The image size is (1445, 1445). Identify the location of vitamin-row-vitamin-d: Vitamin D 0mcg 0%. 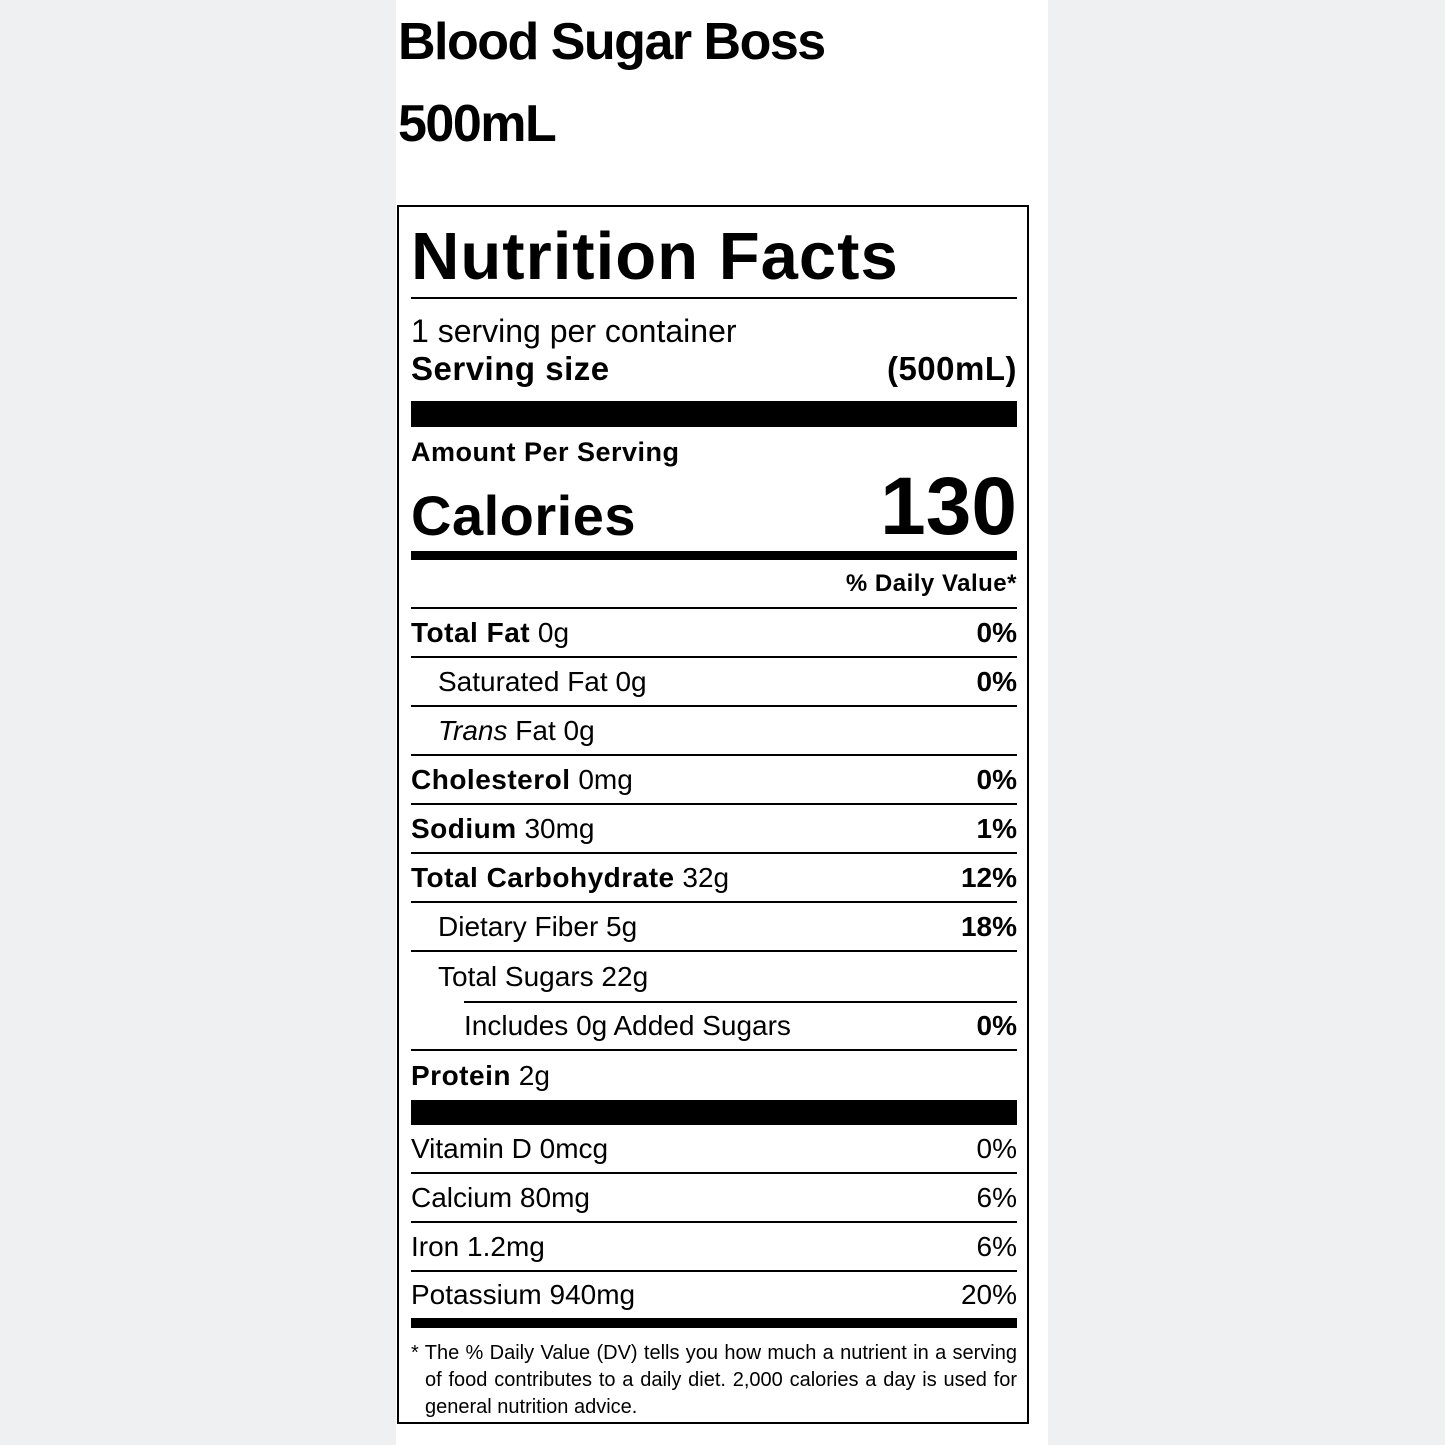
(714, 1149).